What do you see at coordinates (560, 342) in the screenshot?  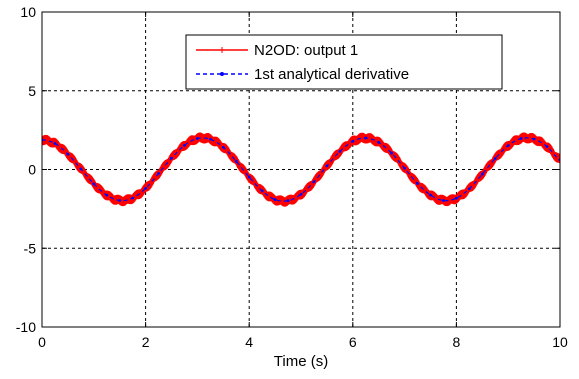 I see `x-tick-label: 10` at bounding box center [560, 342].